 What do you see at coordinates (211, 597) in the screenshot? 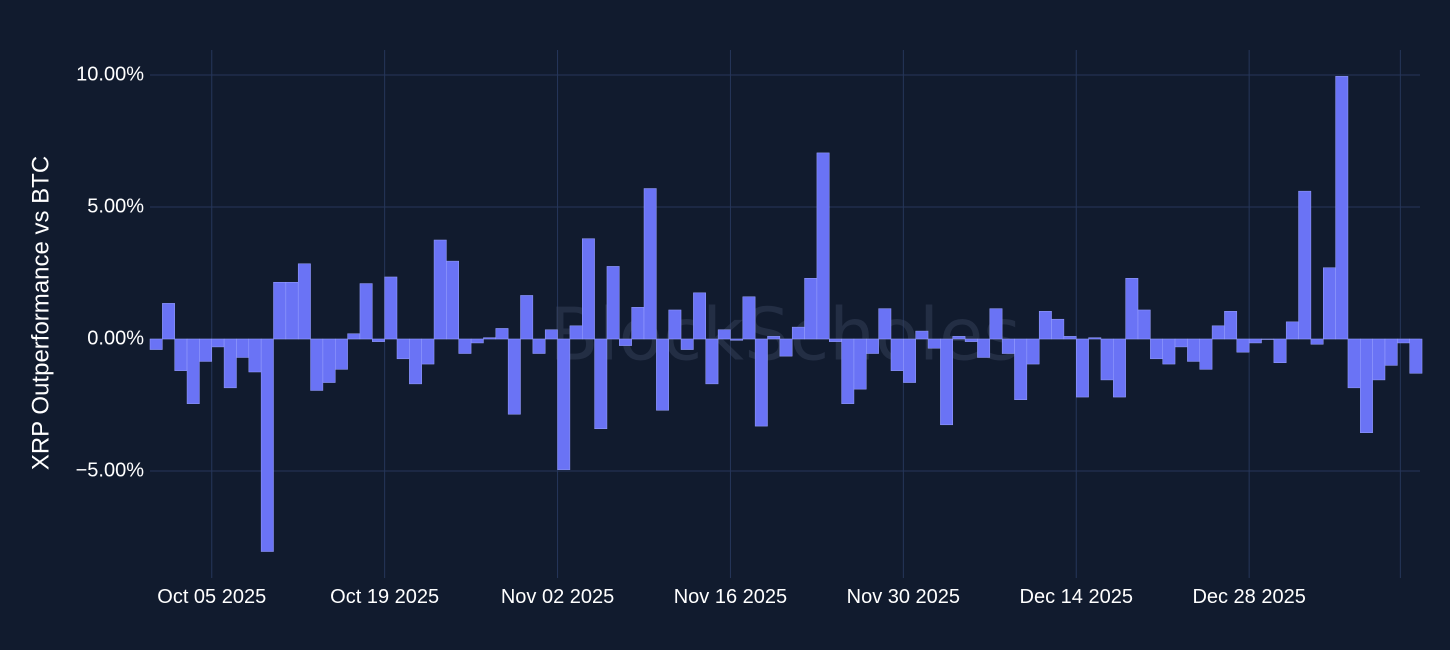
I see `x-tick-label: Oct 05 2025` at bounding box center [211, 597].